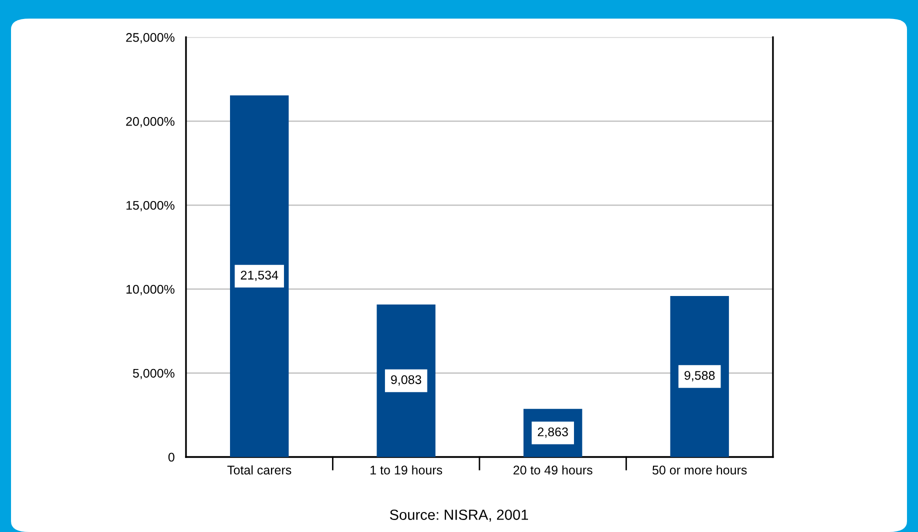 Image resolution: width=918 pixels, height=532 pixels. What do you see at coordinates (459, 516) in the screenshot?
I see `source-note: Source: NISRA, 2001` at bounding box center [459, 516].